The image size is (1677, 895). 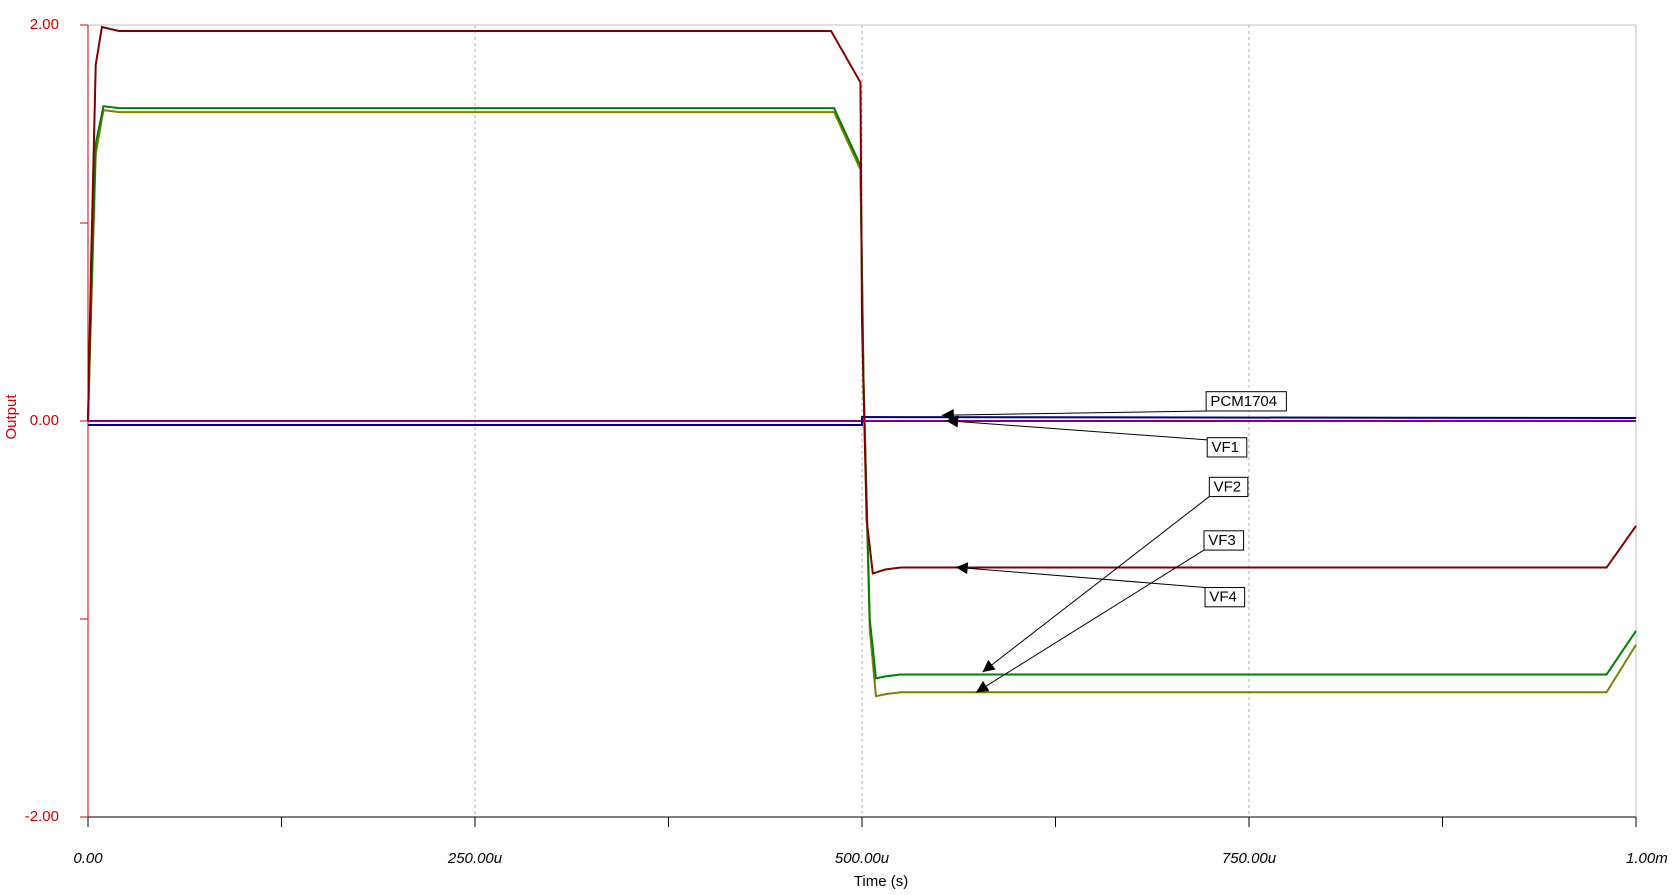 I want to click on series-line, so click(x=862, y=421).